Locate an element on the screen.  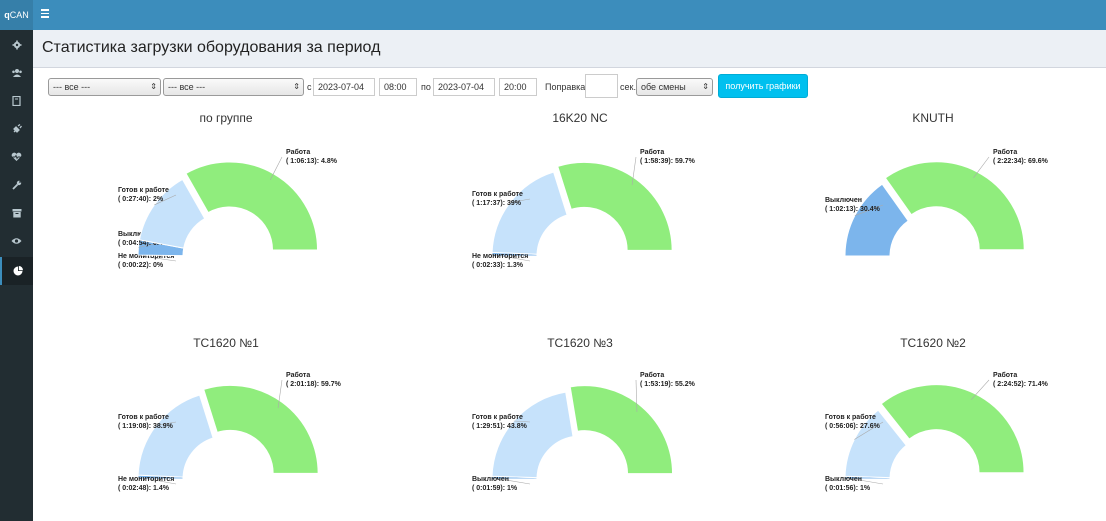
brand-logo: qCAN is located at coordinates (16, 15).